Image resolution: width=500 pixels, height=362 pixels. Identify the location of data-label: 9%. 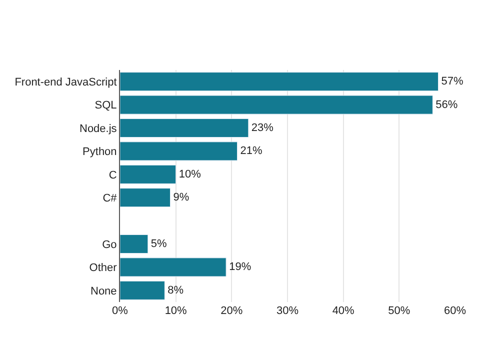
(181, 198).